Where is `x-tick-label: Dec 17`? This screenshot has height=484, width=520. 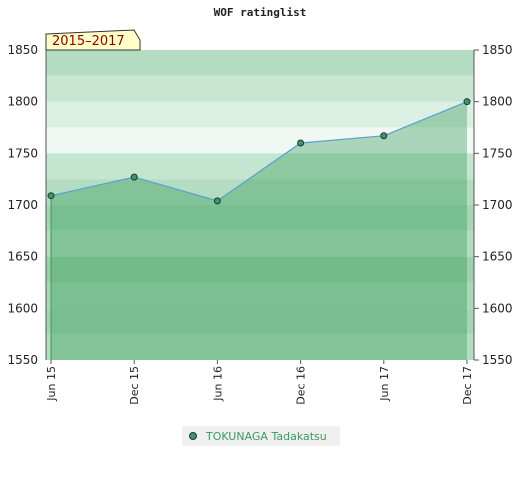 x-tick-label: Dec 17 is located at coordinates (467, 385).